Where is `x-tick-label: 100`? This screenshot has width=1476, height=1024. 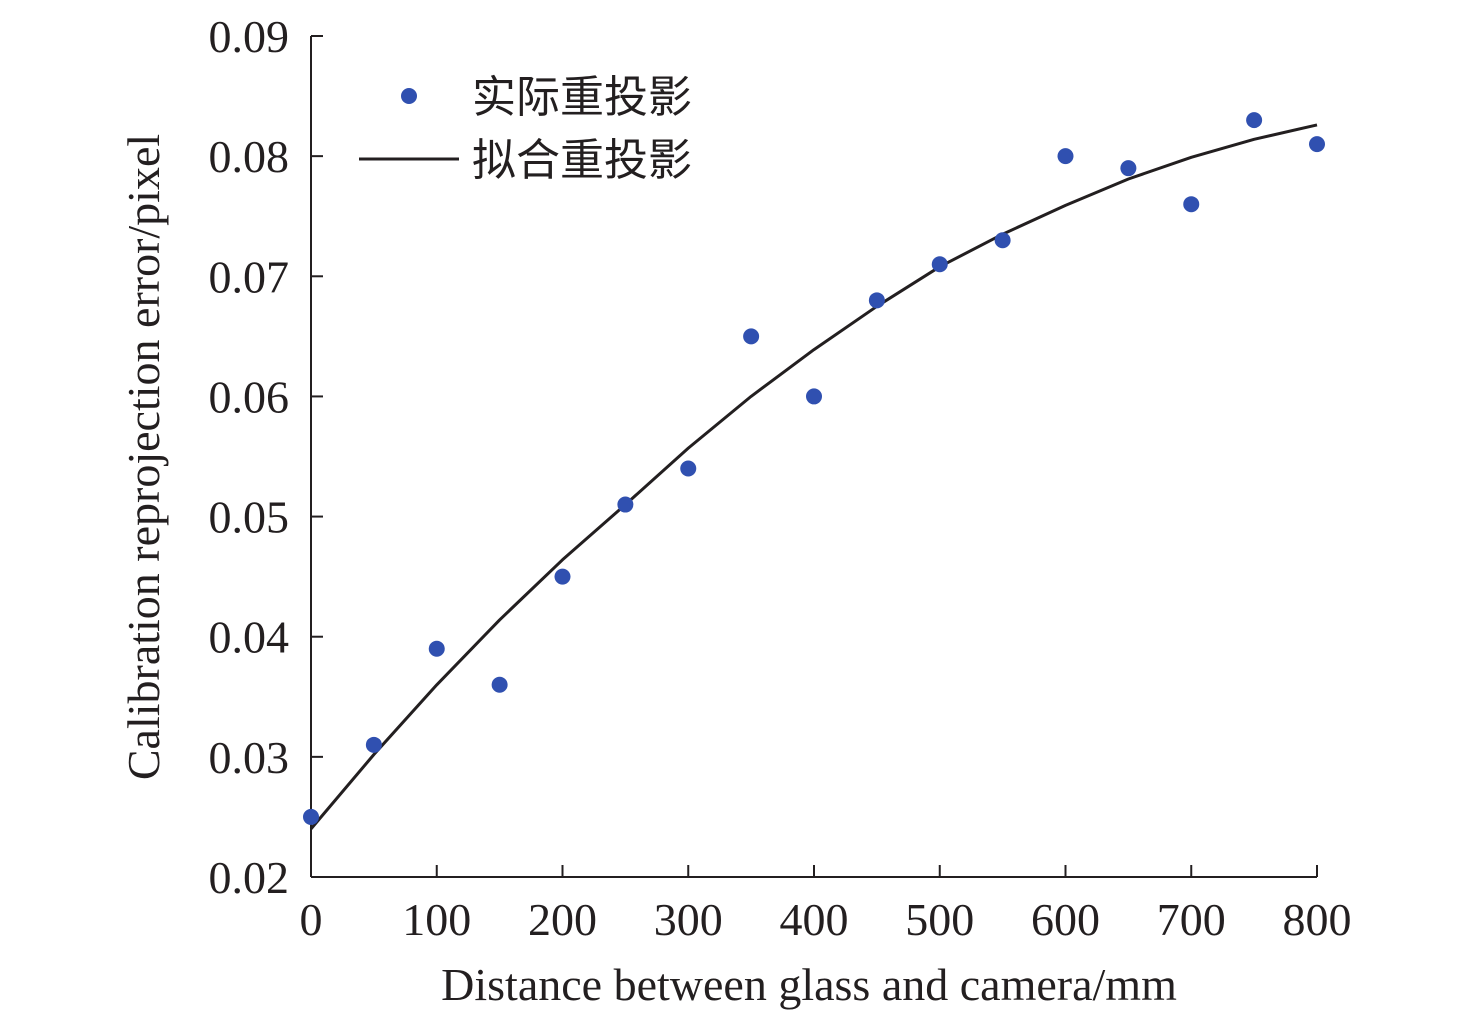
x-tick-label: 100 is located at coordinates (436, 919).